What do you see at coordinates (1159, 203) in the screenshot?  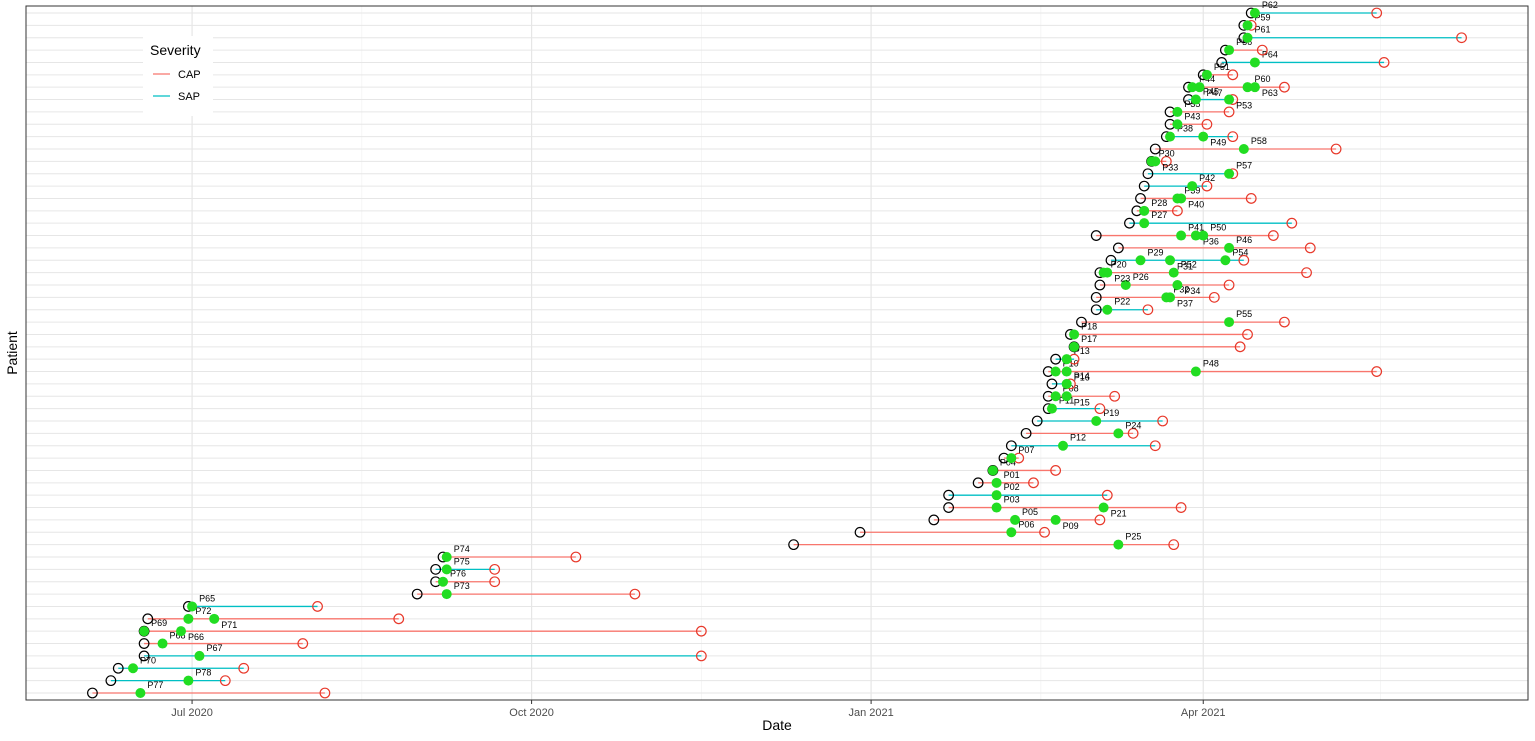 I see `patient-label: P28` at bounding box center [1159, 203].